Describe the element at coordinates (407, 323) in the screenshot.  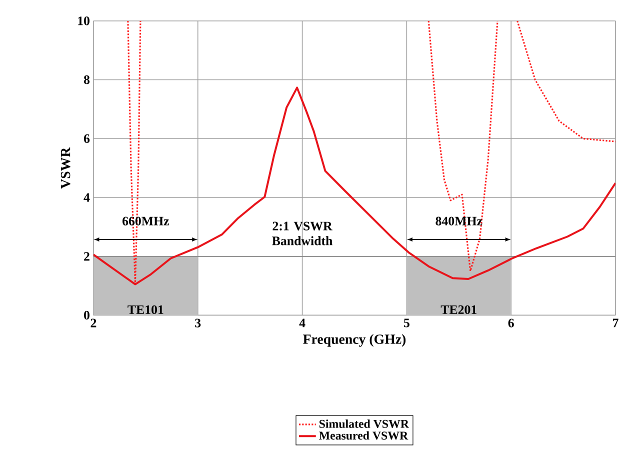
I see `x-tick-label: 5` at that location.